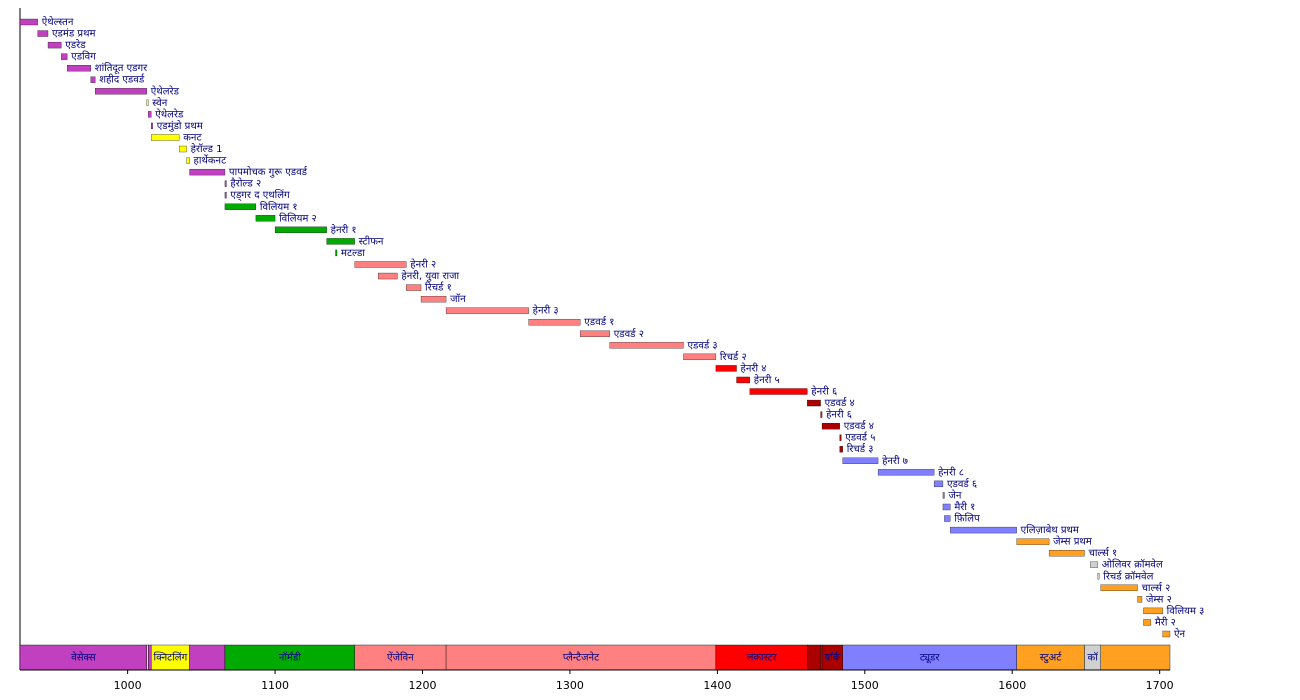 This screenshot has height=700, width=1300. What do you see at coordinates (400, 658) in the screenshot?
I see `house-label: ऐंजेविन` at bounding box center [400, 658].